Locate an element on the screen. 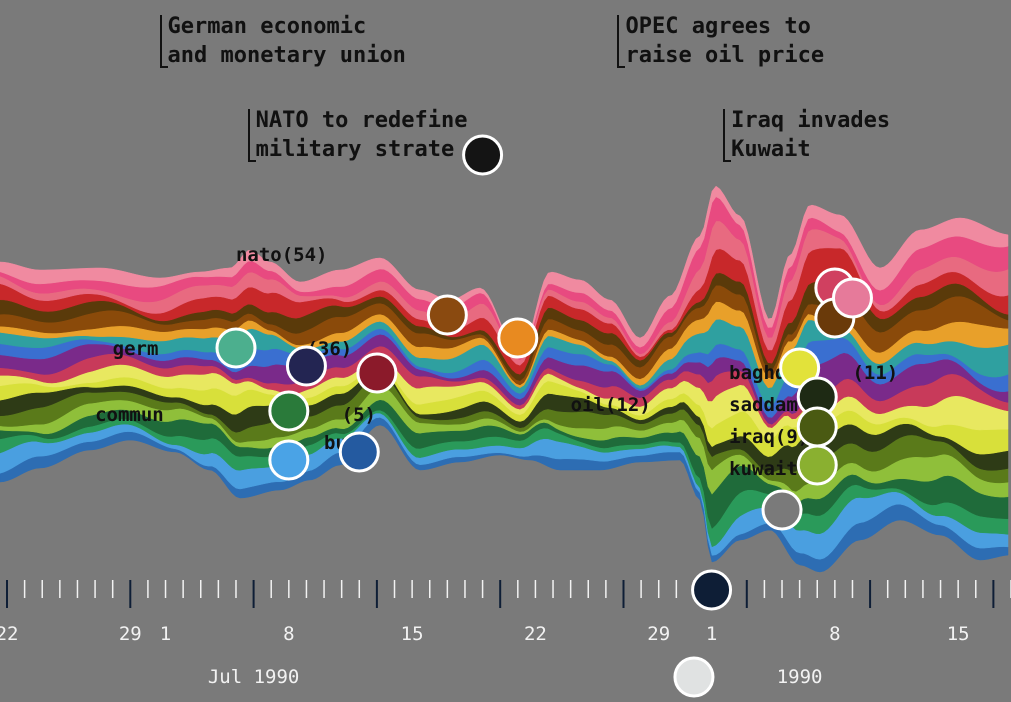 The width and height of the screenshot is (1011, 702). axis-month-label: Jul 1990 is located at coordinates (254, 677).